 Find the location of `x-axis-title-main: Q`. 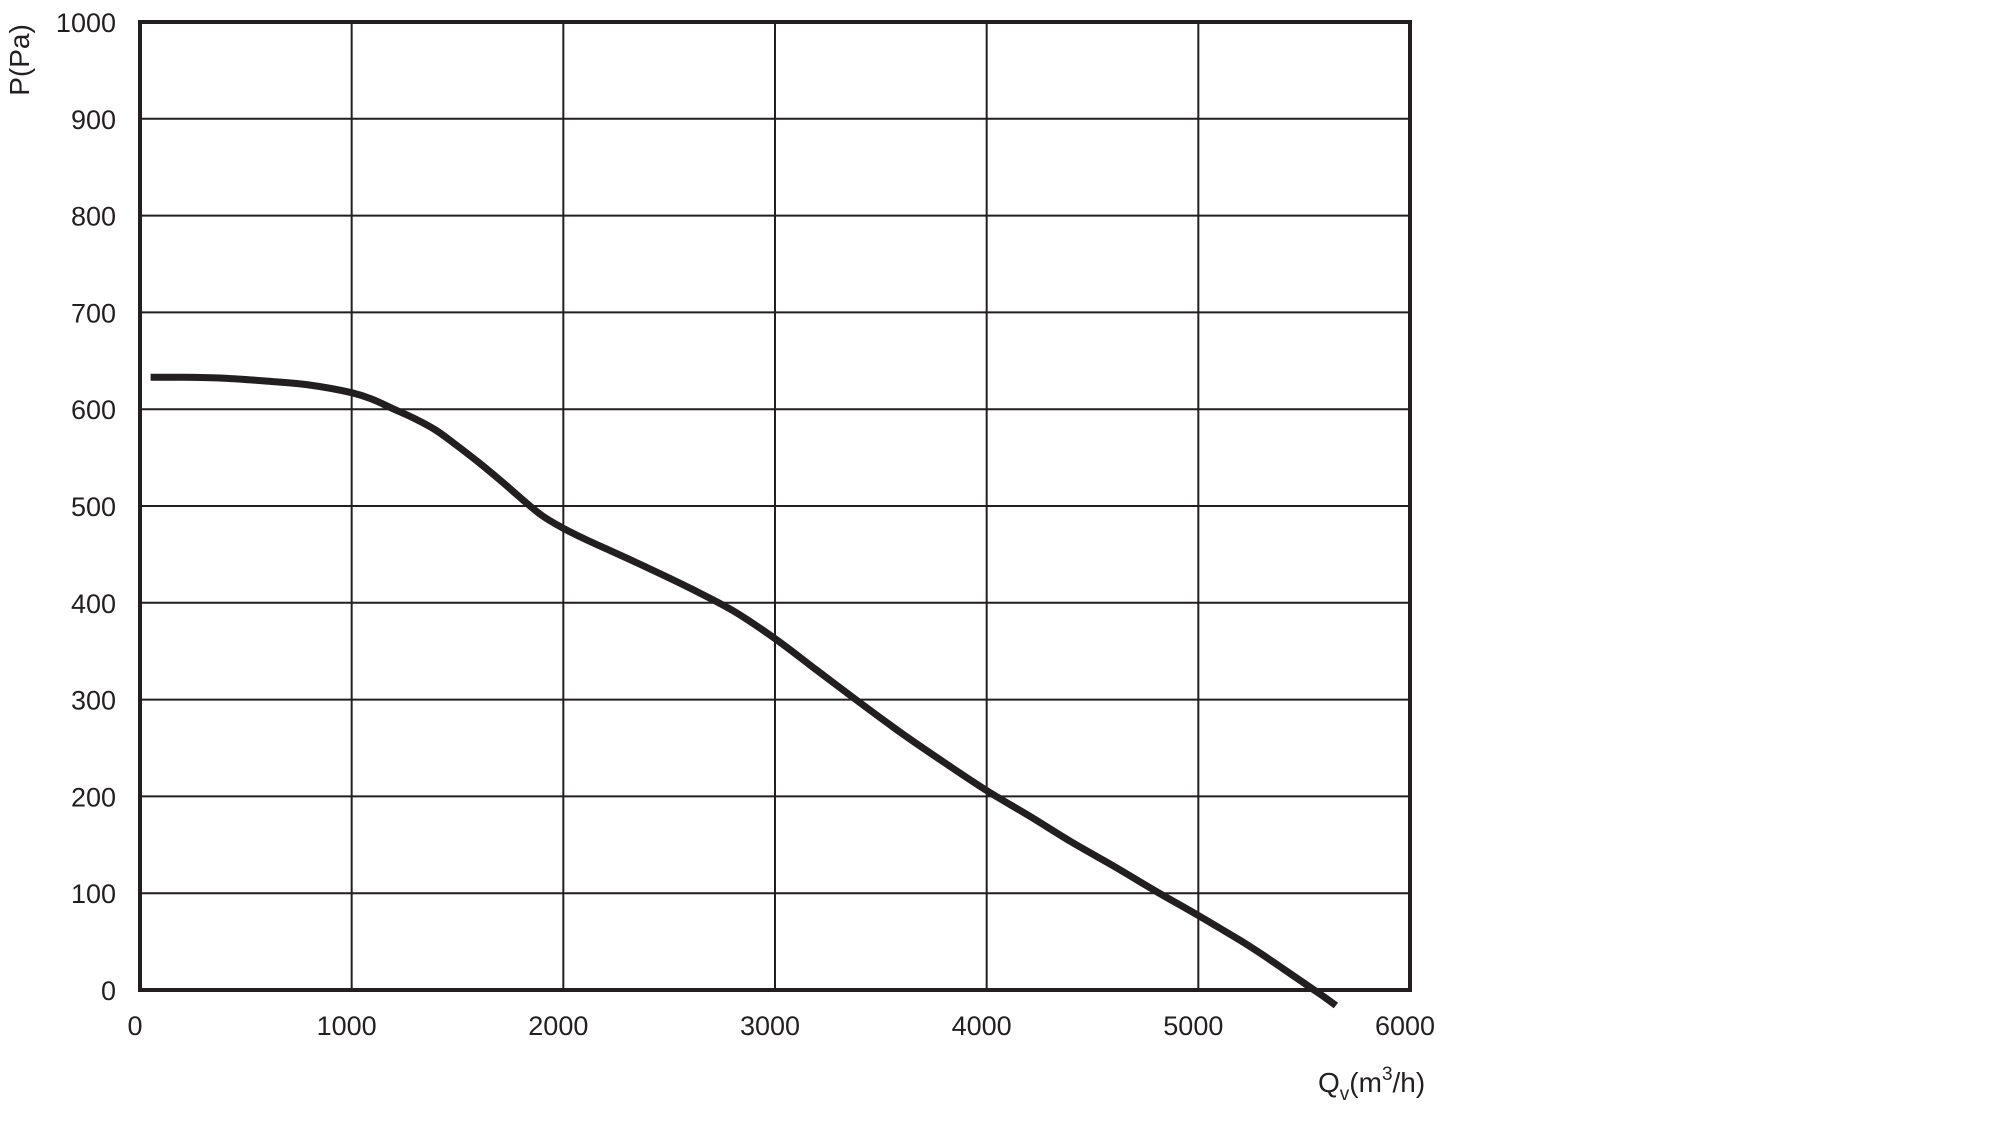

x-axis-title-main: Q is located at coordinates (1329, 1082).